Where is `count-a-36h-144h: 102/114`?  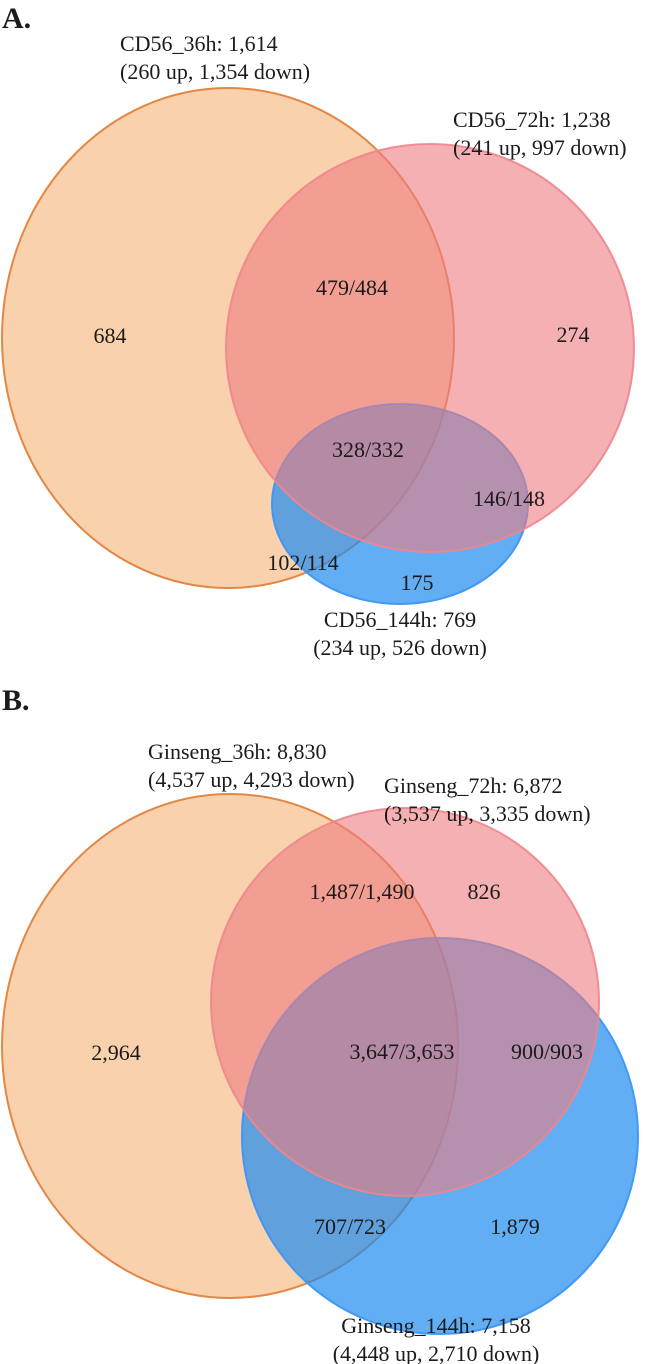 count-a-36h-144h: 102/114 is located at coordinates (303, 562).